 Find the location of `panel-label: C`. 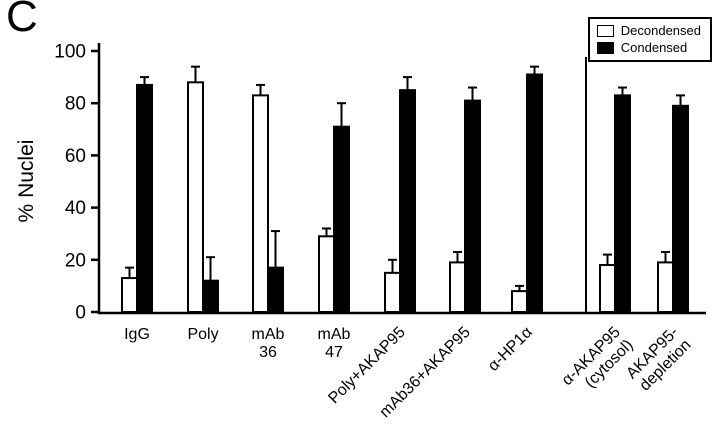

panel-label: C is located at coordinates (22, 20).